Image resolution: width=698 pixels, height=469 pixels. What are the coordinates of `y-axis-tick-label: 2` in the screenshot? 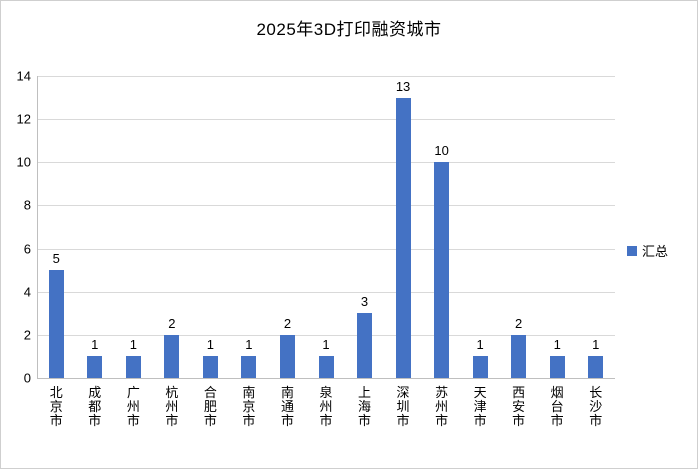 It's located at (27, 335).